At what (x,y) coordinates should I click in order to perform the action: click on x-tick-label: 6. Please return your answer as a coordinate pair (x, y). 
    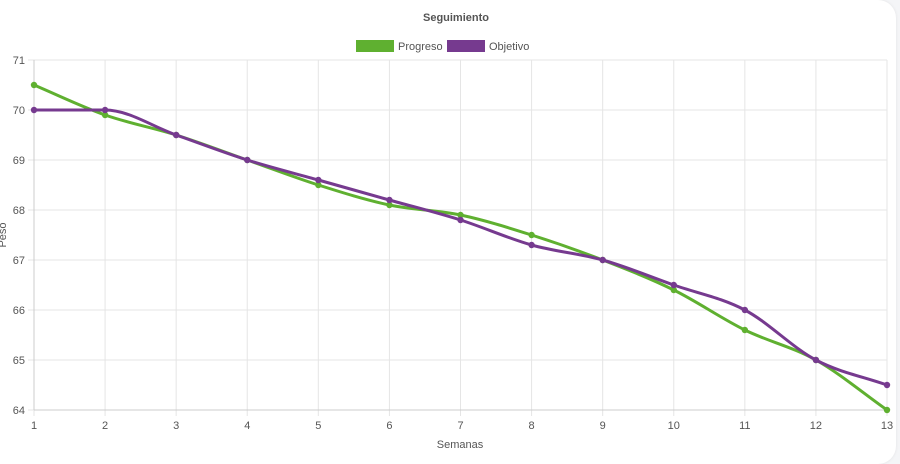
    Looking at the image, I should click on (389, 426).